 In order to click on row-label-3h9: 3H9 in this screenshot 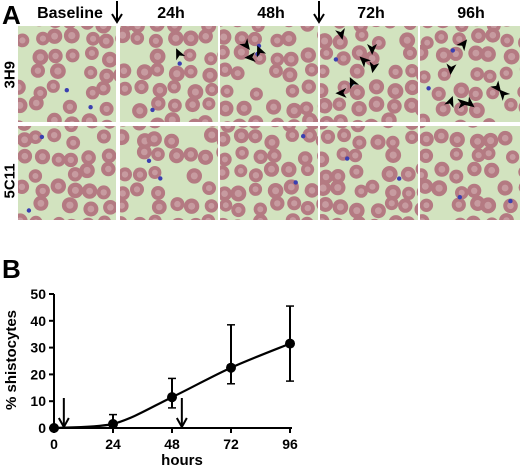, I will do `click(10, 74)`.